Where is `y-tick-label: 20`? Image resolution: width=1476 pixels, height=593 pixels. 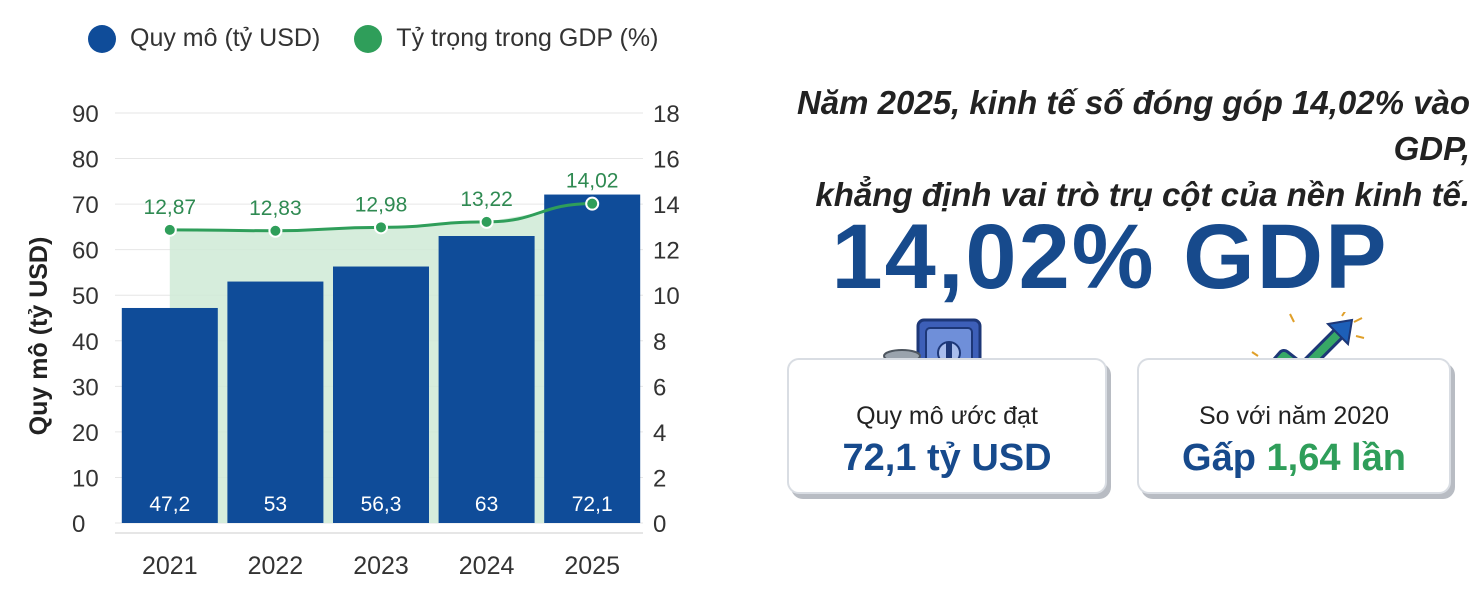
y-tick-label: 20 is located at coordinates (85, 433).